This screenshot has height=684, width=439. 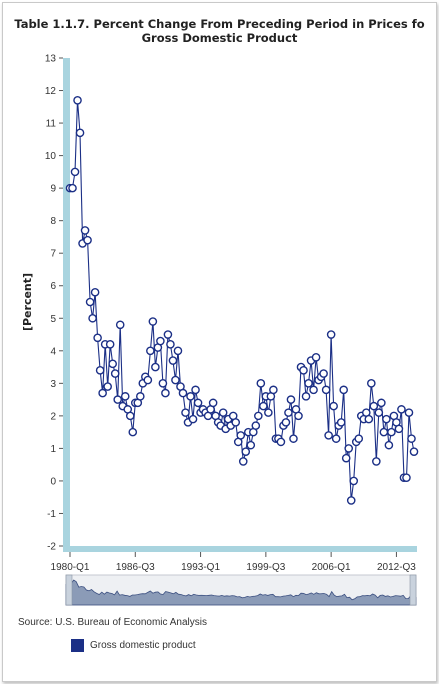 I want to click on x-tick-label: 2006-Q1, so click(x=331, y=567).